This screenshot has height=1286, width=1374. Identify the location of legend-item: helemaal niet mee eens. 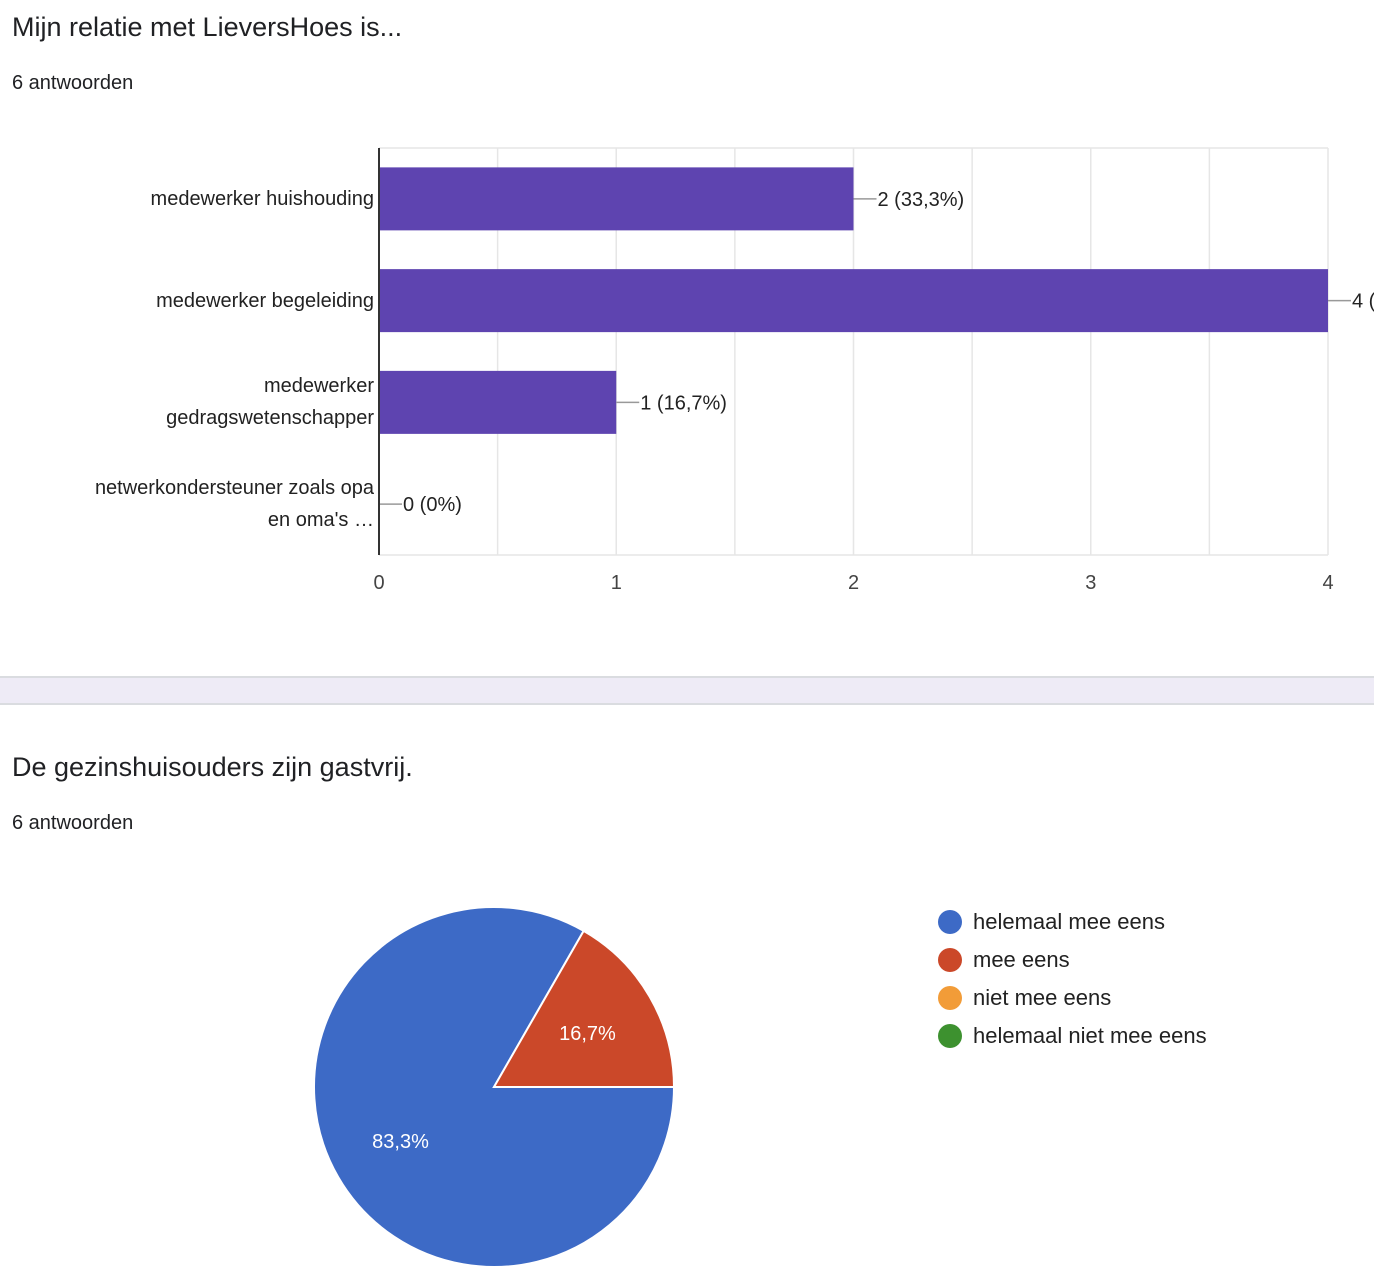
(1072, 1036).